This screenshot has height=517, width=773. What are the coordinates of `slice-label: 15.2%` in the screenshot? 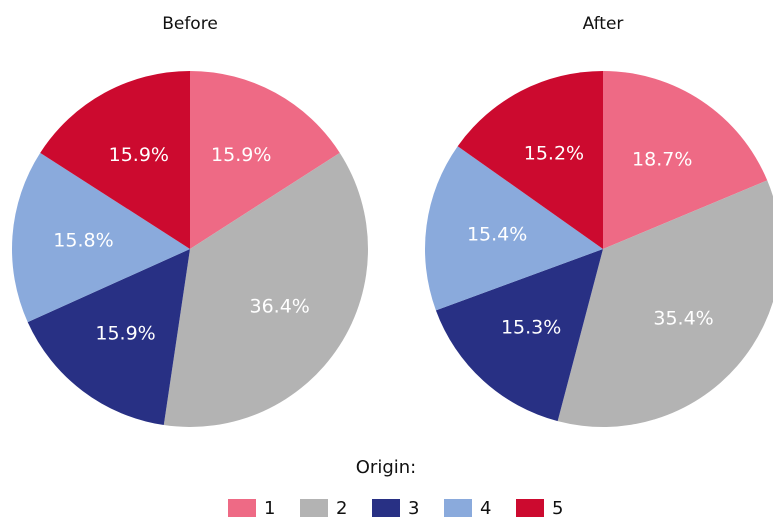 It's located at (554, 154).